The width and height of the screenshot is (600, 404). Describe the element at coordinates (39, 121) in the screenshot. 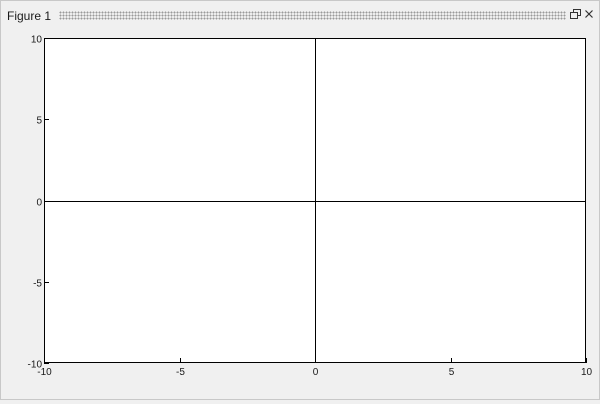

I see `y-tick-label: 5` at that location.